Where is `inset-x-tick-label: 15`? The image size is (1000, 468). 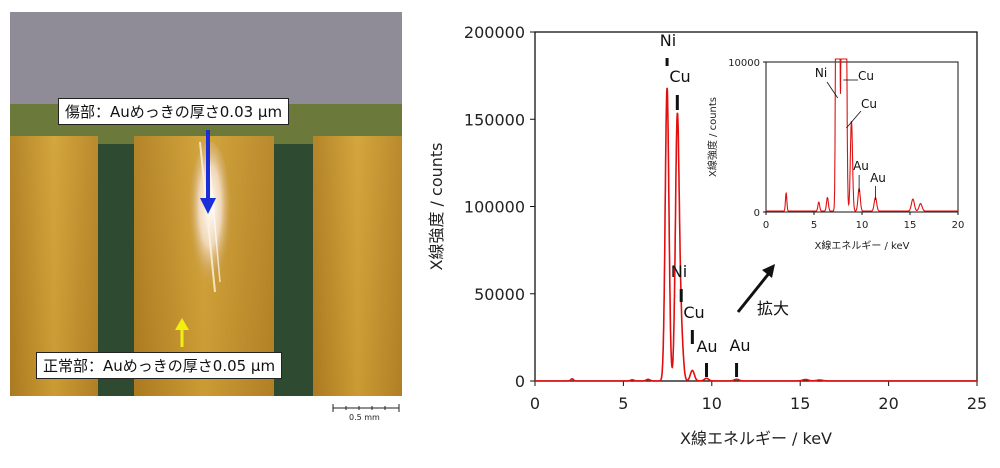
inset-x-tick-label: 15 is located at coordinates (910, 225).